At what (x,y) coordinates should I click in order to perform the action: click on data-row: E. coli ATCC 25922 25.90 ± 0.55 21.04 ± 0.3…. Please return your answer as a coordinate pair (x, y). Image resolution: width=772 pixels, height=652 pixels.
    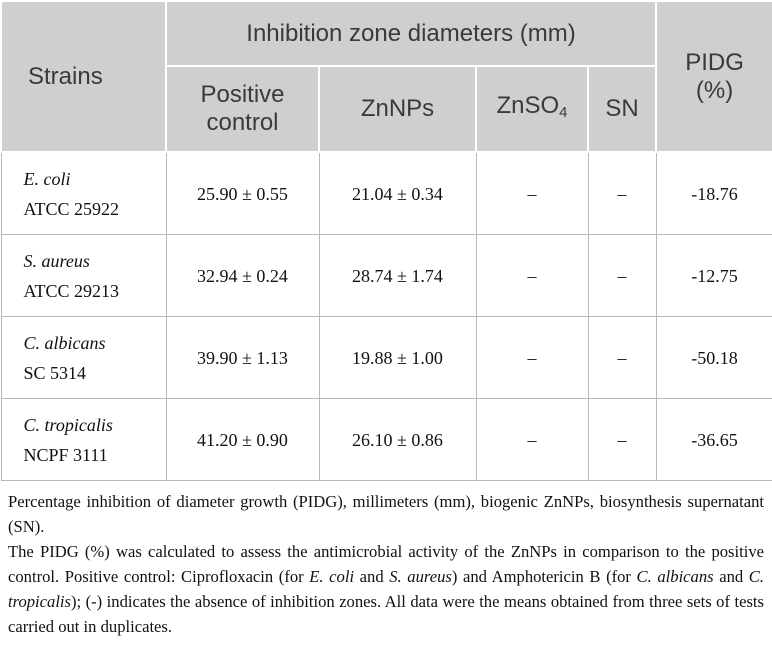
    Looking at the image, I should click on (386, 193).